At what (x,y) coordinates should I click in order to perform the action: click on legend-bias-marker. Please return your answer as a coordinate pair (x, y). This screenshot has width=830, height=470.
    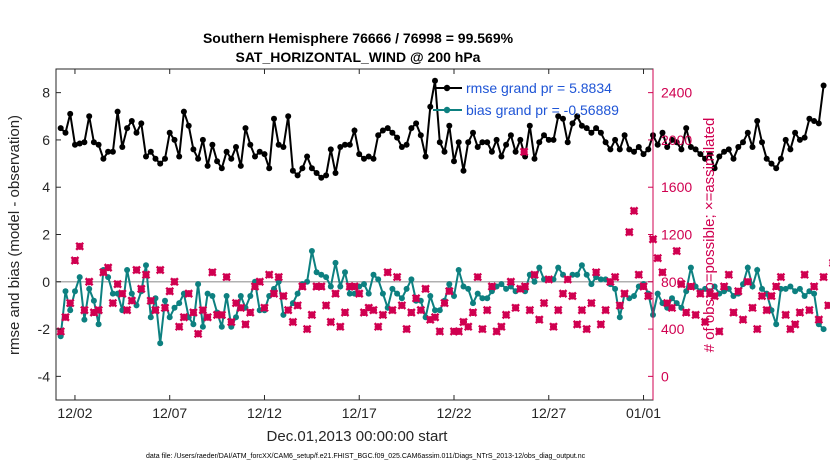
    Looking at the image, I should click on (447, 110).